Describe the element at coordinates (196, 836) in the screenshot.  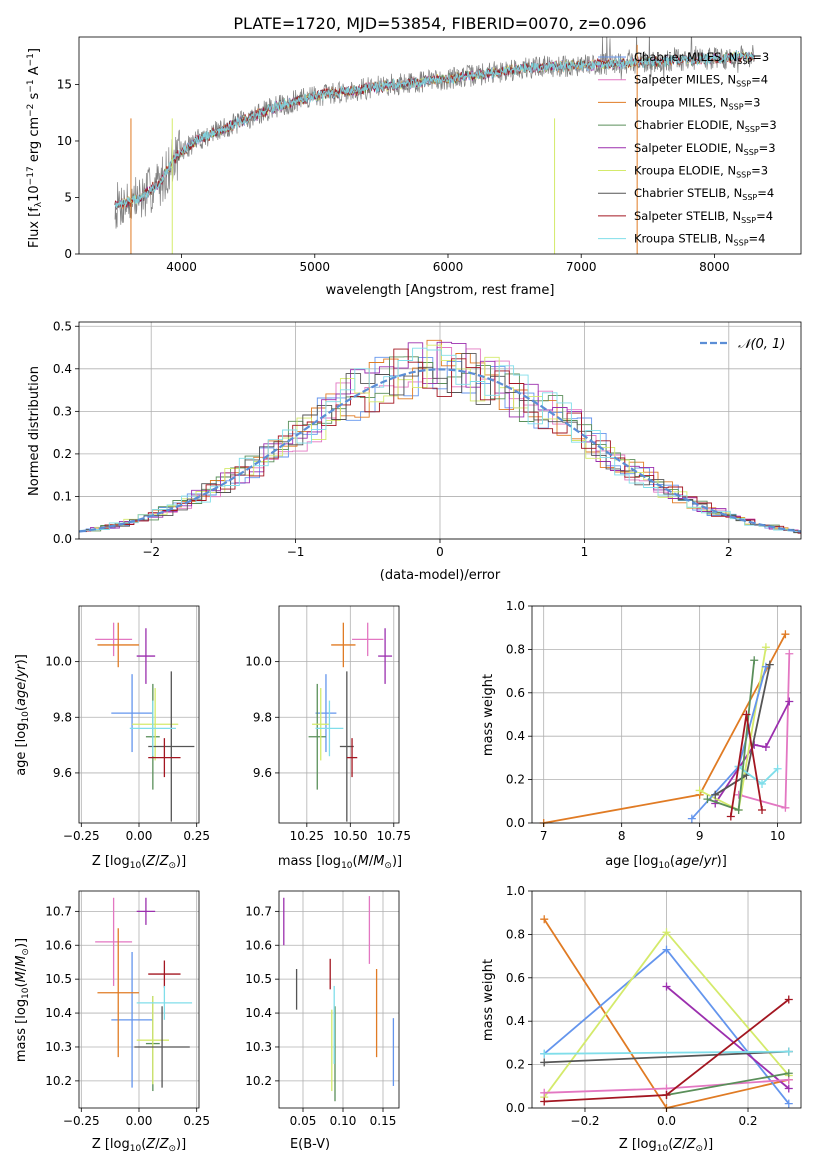
I see `x-tick-label: 0.25` at that location.